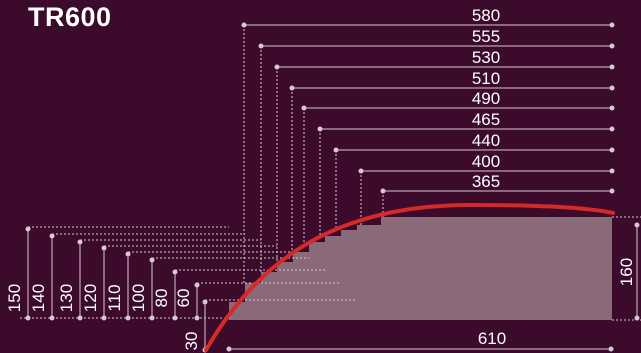 The height and width of the screenshot is (353, 641). I want to click on total-height-dimension: 160, so click(626, 268).